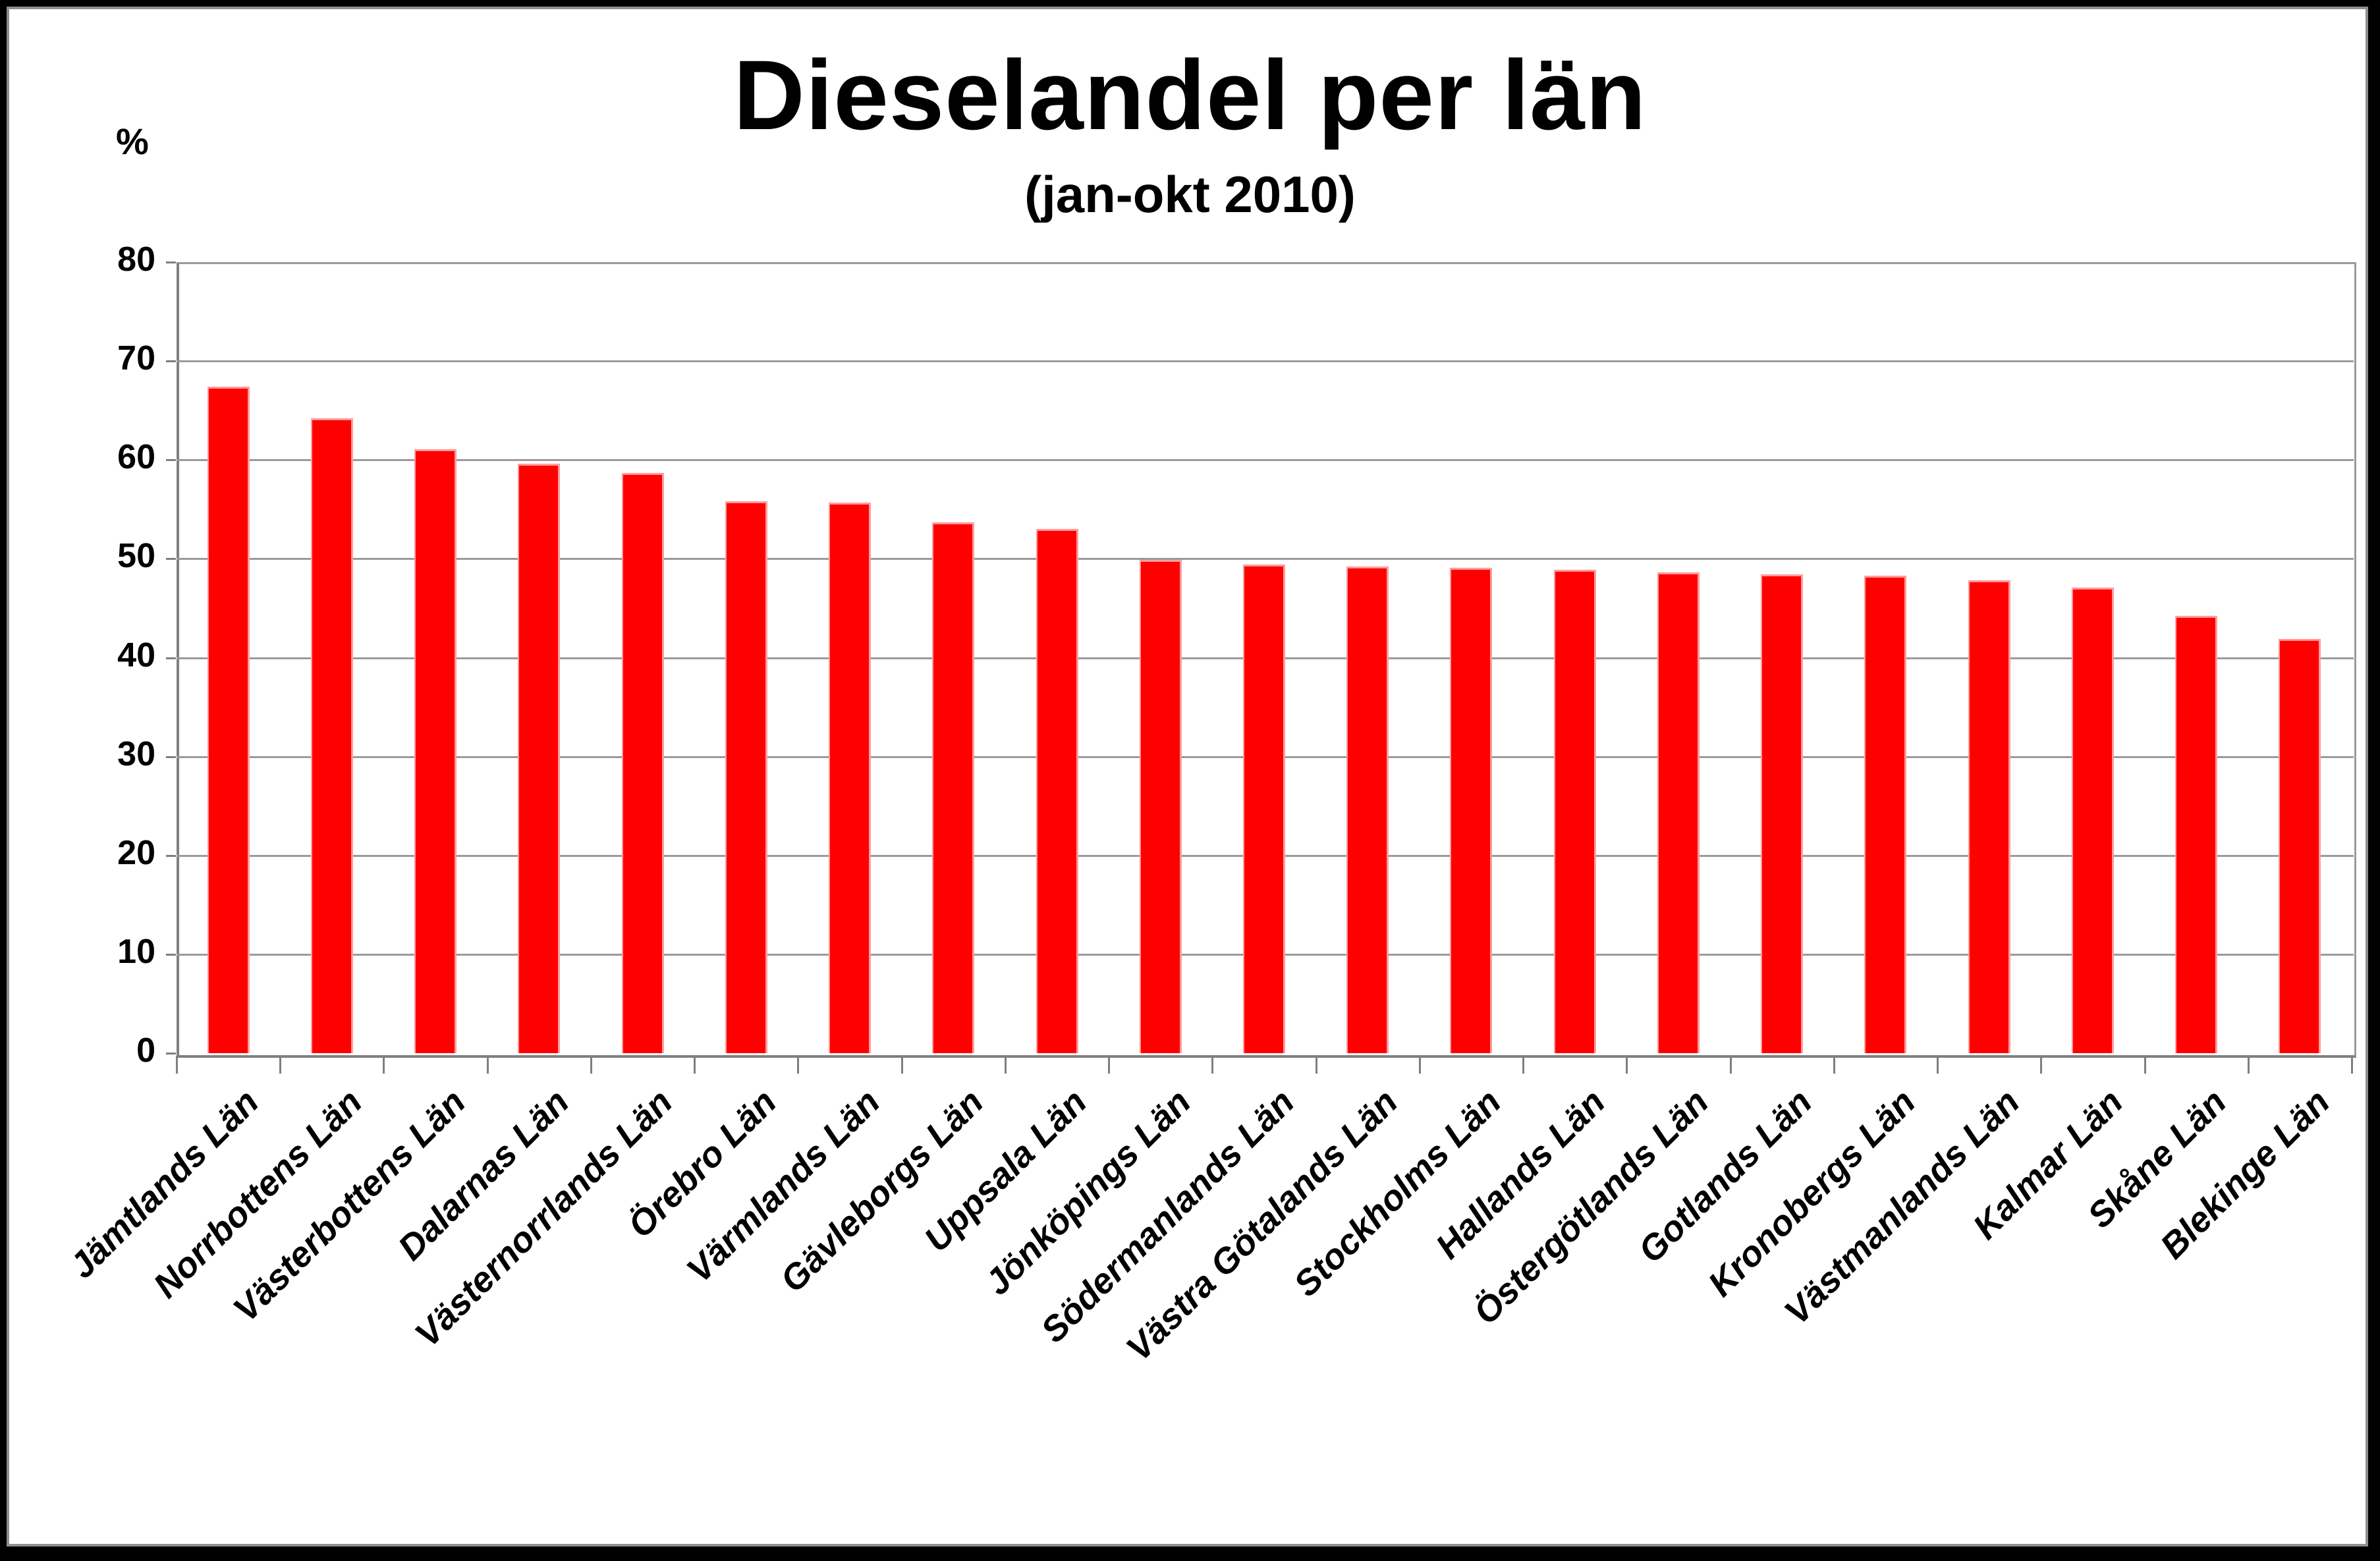  Describe the element at coordinates (136, 358) in the screenshot. I see `y-axis-tick-label: 70` at that location.